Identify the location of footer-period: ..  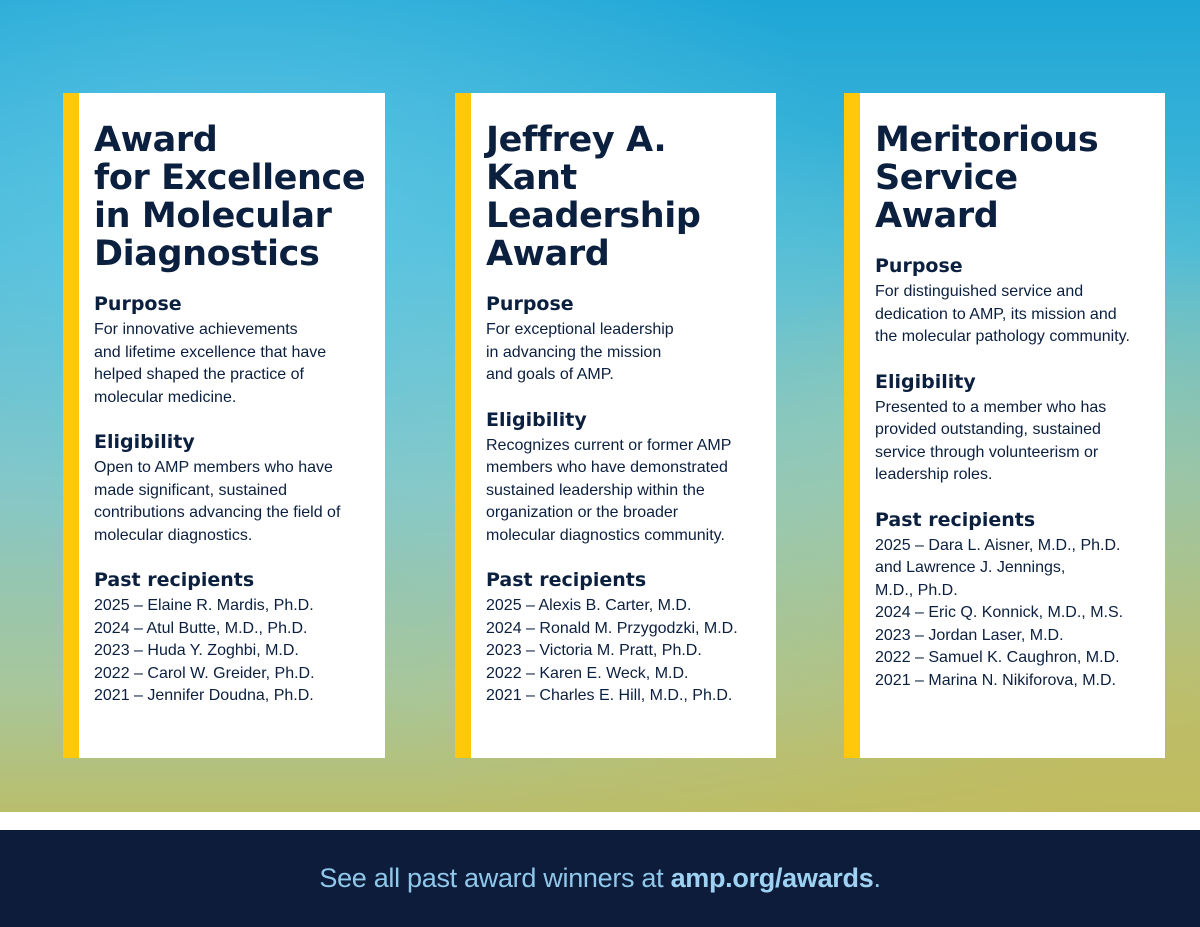
(877, 878).